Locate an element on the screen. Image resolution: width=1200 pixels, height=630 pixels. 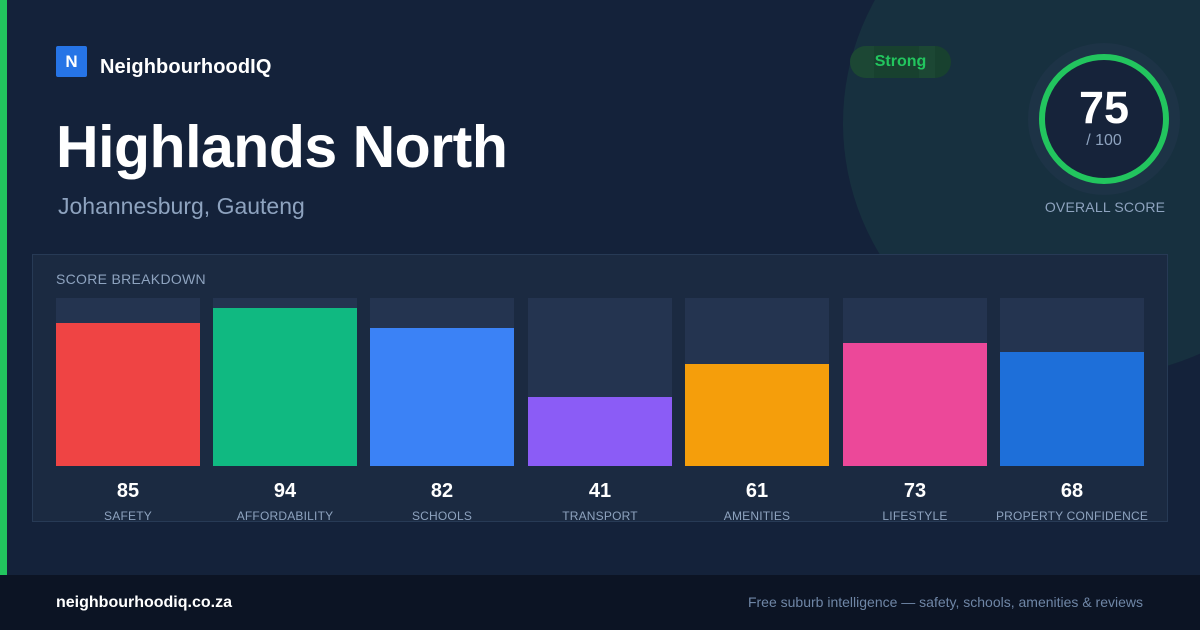
location-subtitle: Johannesburg, Gauteng is located at coordinates (181, 206).